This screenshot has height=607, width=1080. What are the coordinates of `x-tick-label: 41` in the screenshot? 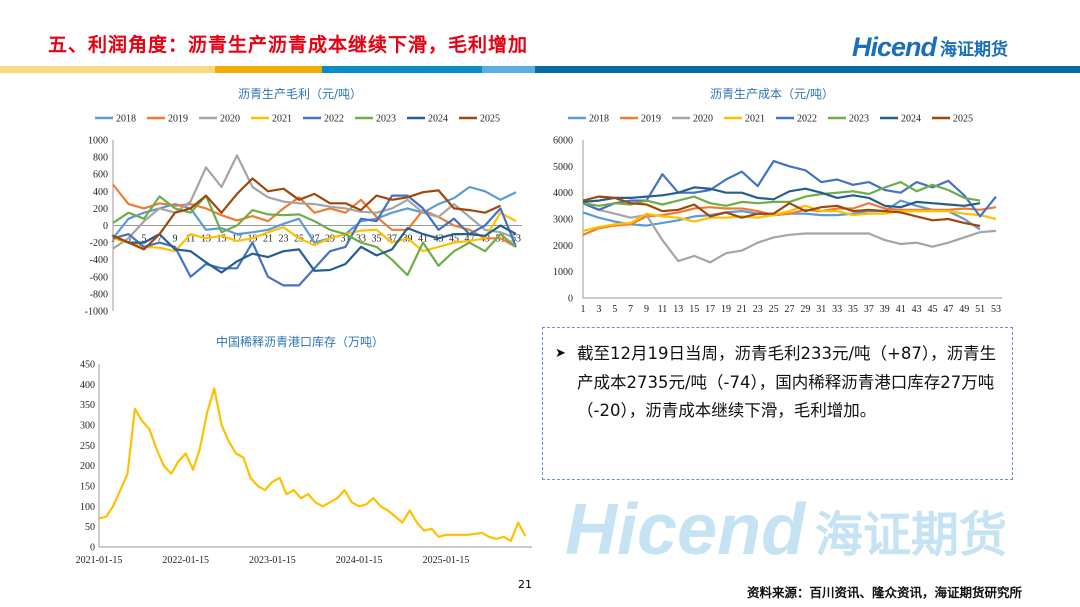 It's located at (901, 309).